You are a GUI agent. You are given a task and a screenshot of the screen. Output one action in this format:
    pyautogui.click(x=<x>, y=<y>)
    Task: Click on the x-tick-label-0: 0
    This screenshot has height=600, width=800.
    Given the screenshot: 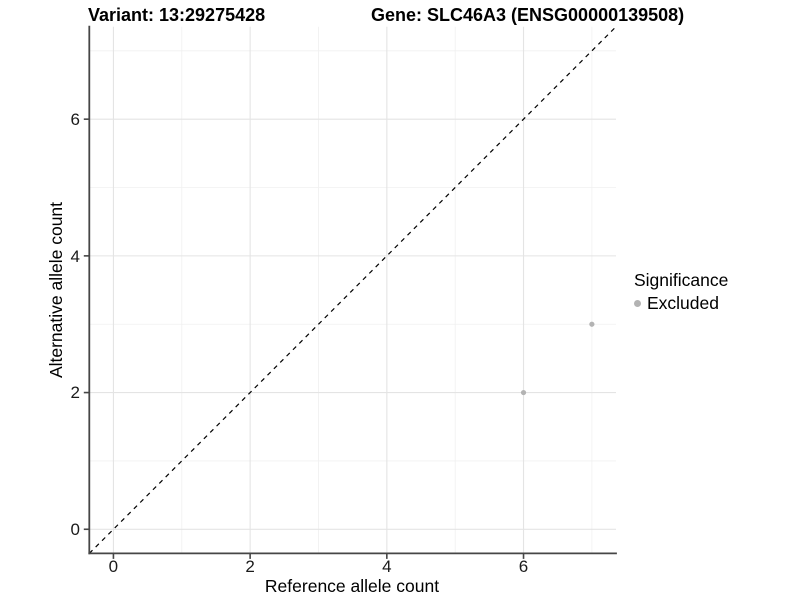 What is the action you would take?
    pyautogui.click(x=113, y=566)
    